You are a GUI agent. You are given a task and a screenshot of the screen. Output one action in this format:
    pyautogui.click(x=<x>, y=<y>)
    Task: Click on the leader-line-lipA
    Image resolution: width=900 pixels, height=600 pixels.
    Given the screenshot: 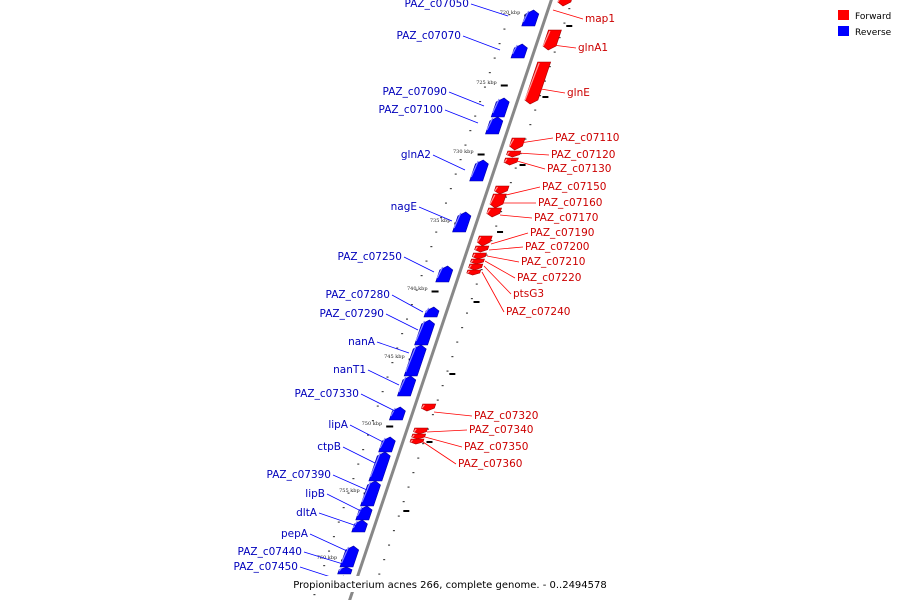 What is the action you would take?
    pyautogui.click(x=366, y=433)
    